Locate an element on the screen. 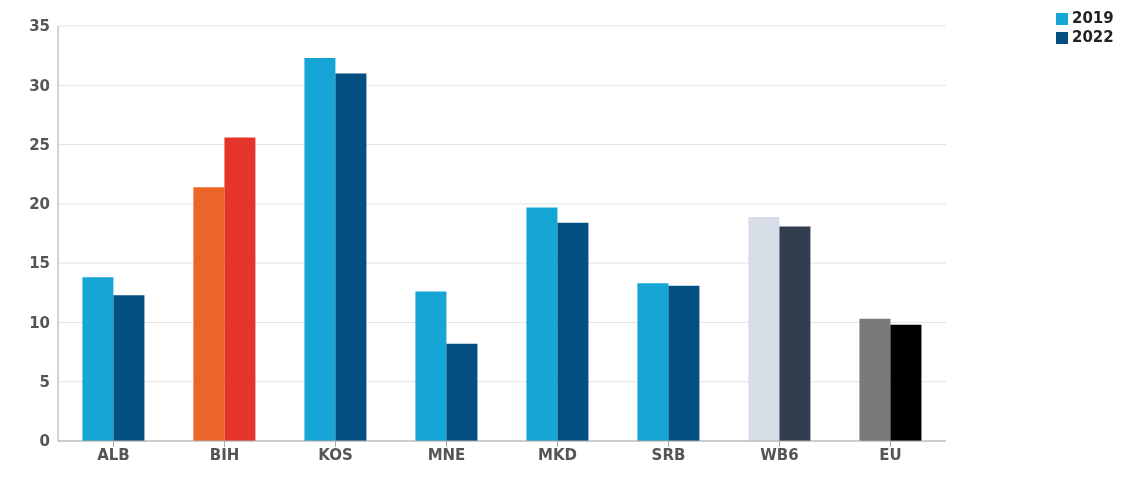 This screenshot has height=479, width=1144. y-tick-label: 20 is located at coordinates (39, 204).